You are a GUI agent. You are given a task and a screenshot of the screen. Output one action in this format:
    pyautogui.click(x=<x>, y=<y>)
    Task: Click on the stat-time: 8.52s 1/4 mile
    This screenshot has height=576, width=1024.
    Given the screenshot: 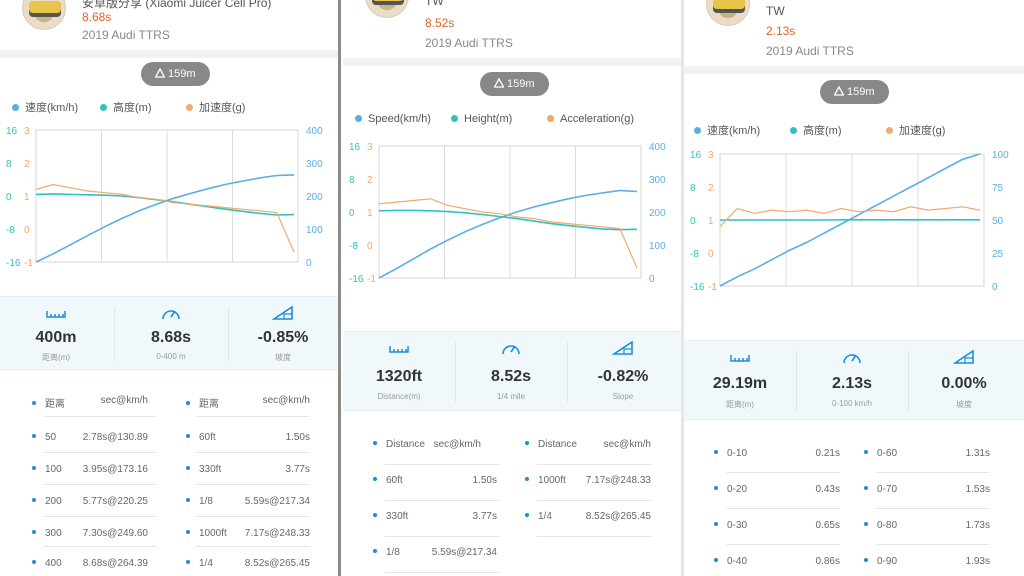 What is the action you would take?
    pyautogui.click(x=511, y=371)
    